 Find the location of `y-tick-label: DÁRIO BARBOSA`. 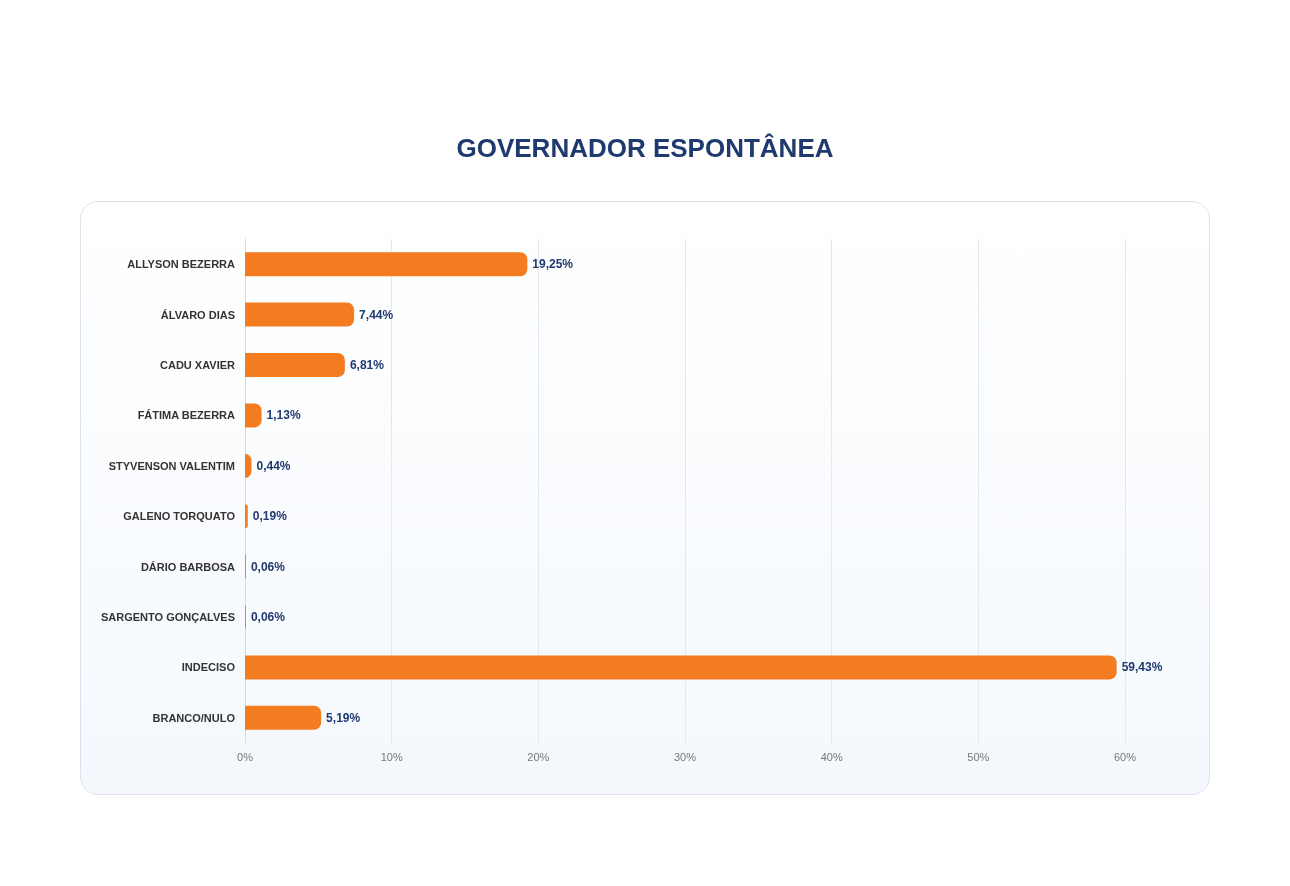

y-tick-label: DÁRIO BARBOSA is located at coordinates (188, 566).